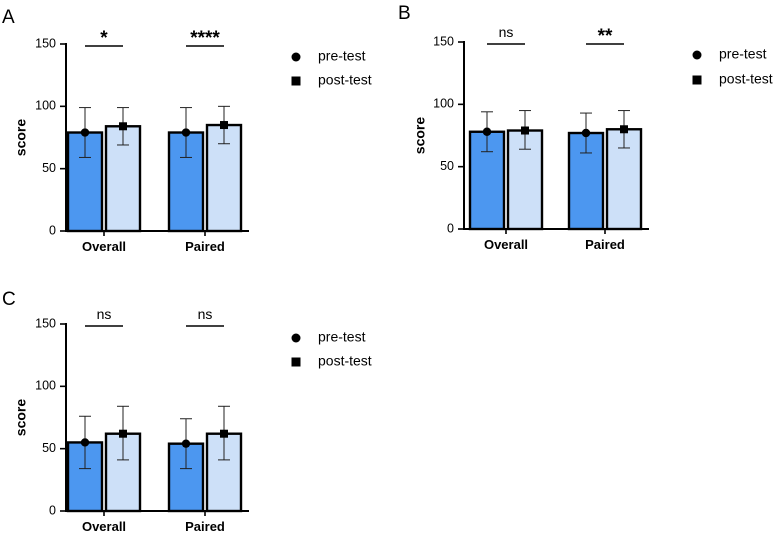 Image resolution: width=777 pixels, height=534 pixels. I want to click on significance-label: **, so click(605, 36).